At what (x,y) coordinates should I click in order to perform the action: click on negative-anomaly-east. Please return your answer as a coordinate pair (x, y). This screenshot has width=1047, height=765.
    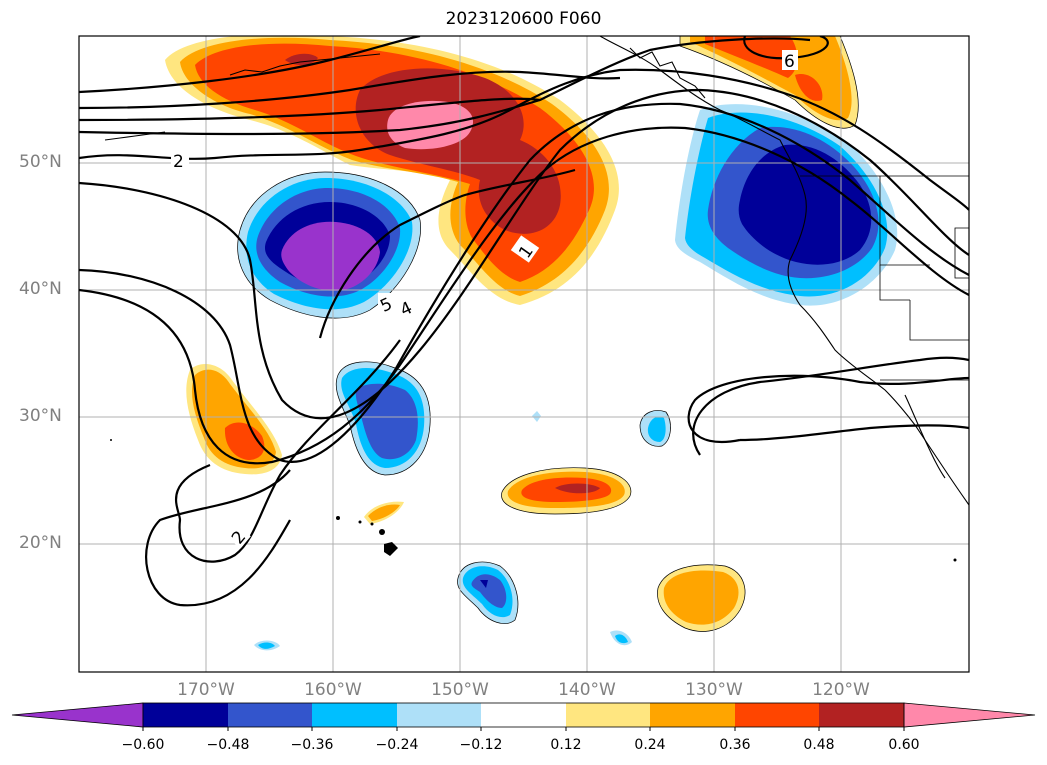
    Looking at the image, I should click on (786, 205).